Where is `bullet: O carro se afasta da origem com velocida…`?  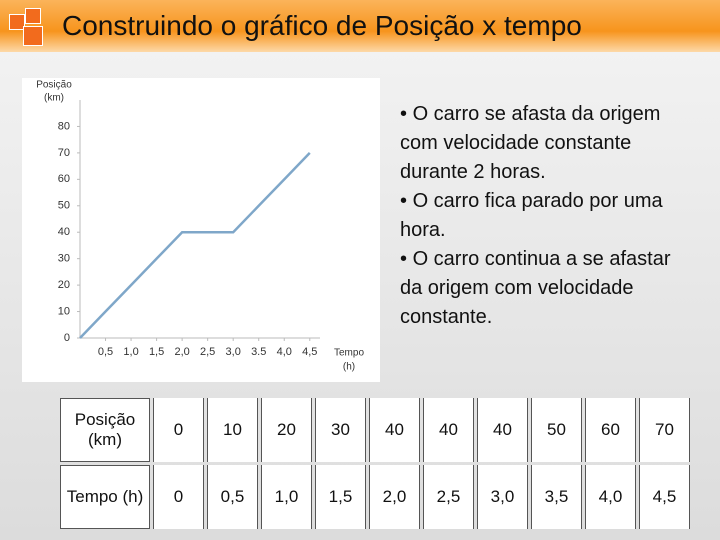 bullet: O carro se afasta da origem com velocida… is located at coordinates (548, 143).